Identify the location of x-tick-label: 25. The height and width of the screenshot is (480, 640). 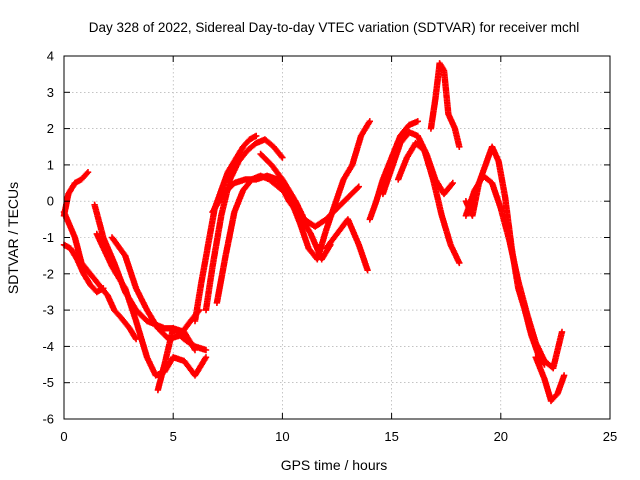
(610, 436).